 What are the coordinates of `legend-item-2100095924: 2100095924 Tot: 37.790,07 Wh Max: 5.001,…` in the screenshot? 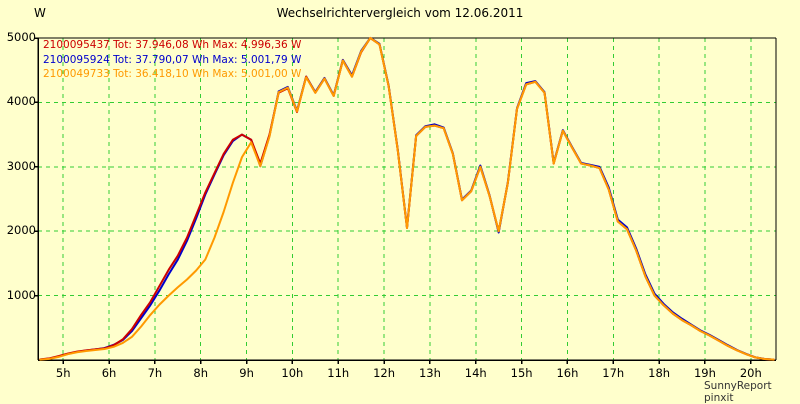 It's located at (172, 59).